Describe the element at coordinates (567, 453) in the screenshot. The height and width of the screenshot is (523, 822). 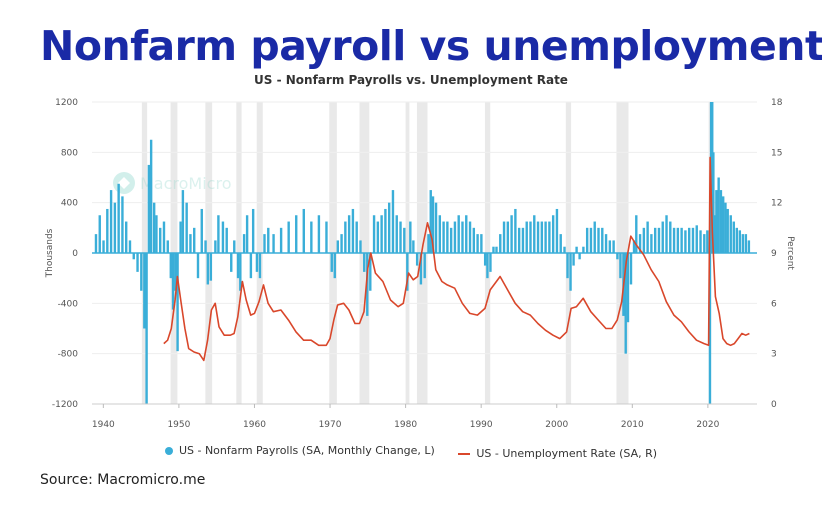
I see `legend-unemployment-label: US - Unemployment Rate (SA, R)` at that location.